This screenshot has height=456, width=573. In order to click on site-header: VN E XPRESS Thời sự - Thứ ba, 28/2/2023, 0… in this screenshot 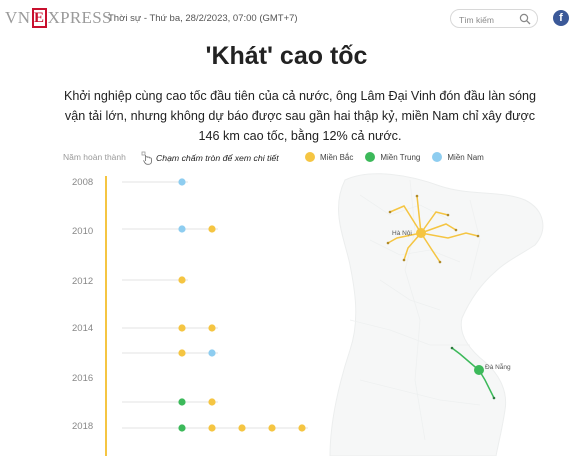, I will do `click(286, 18)`.